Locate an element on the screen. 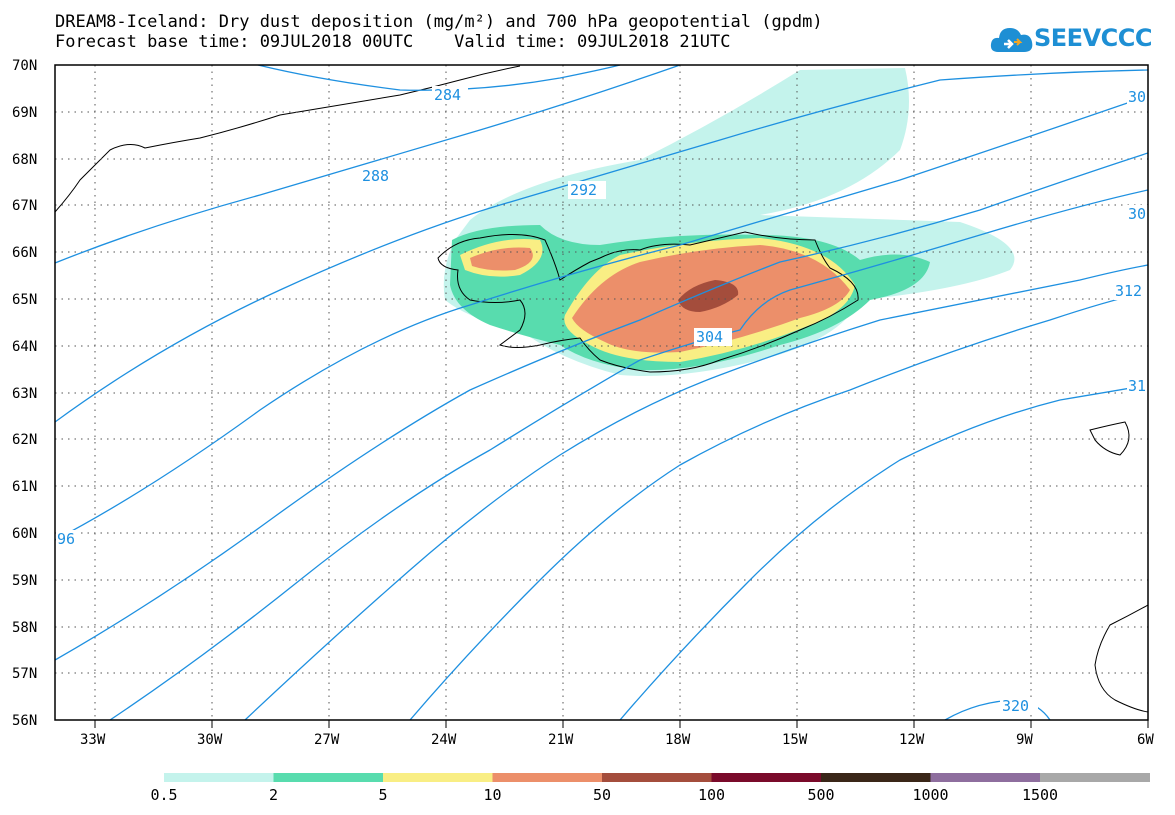 The width and height of the screenshot is (1175, 815). lat-label: 70N is located at coordinates (24, 66).